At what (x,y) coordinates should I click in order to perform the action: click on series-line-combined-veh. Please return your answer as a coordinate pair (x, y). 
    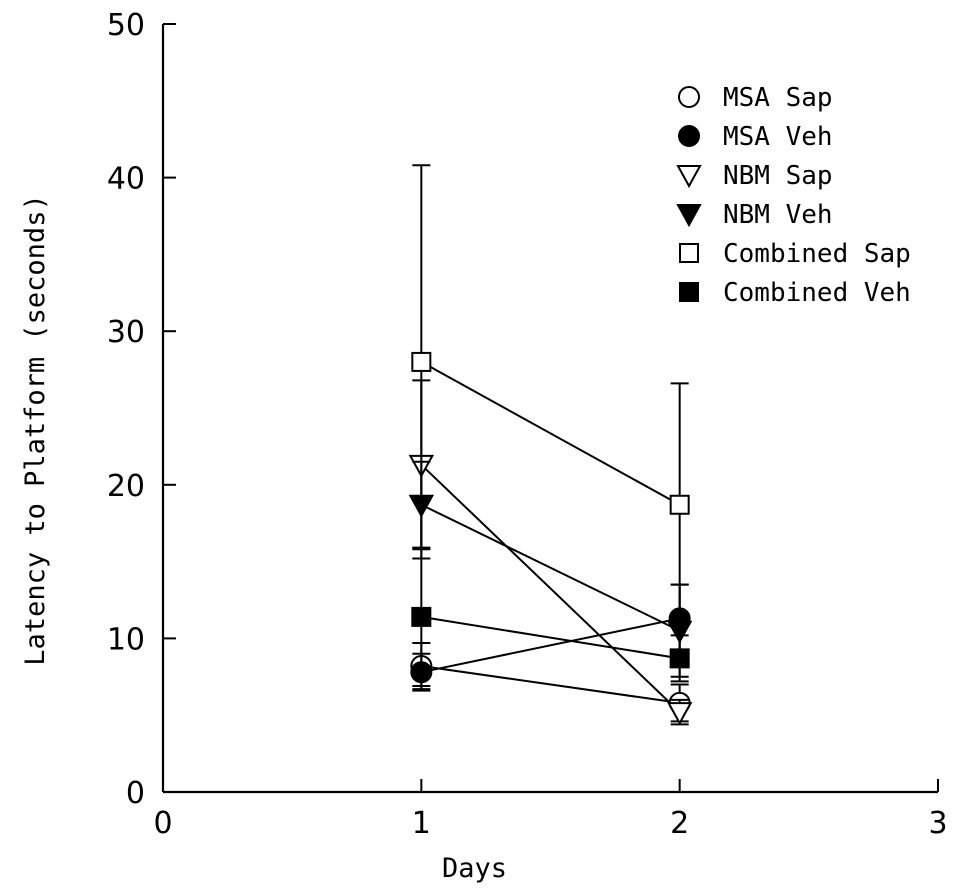
    Looking at the image, I should click on (550, 637).